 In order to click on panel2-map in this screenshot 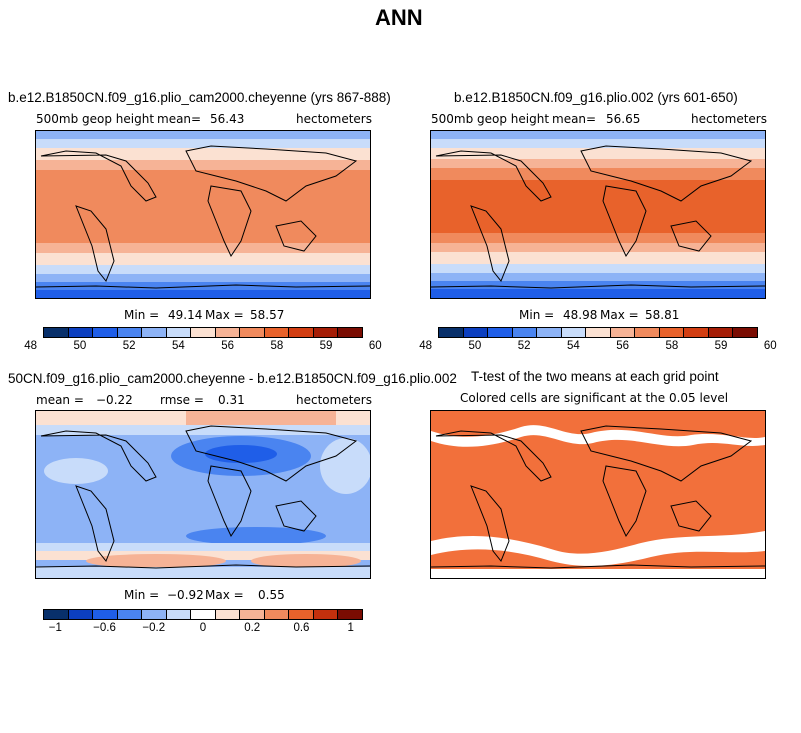, I will do `click(598, 214)`.